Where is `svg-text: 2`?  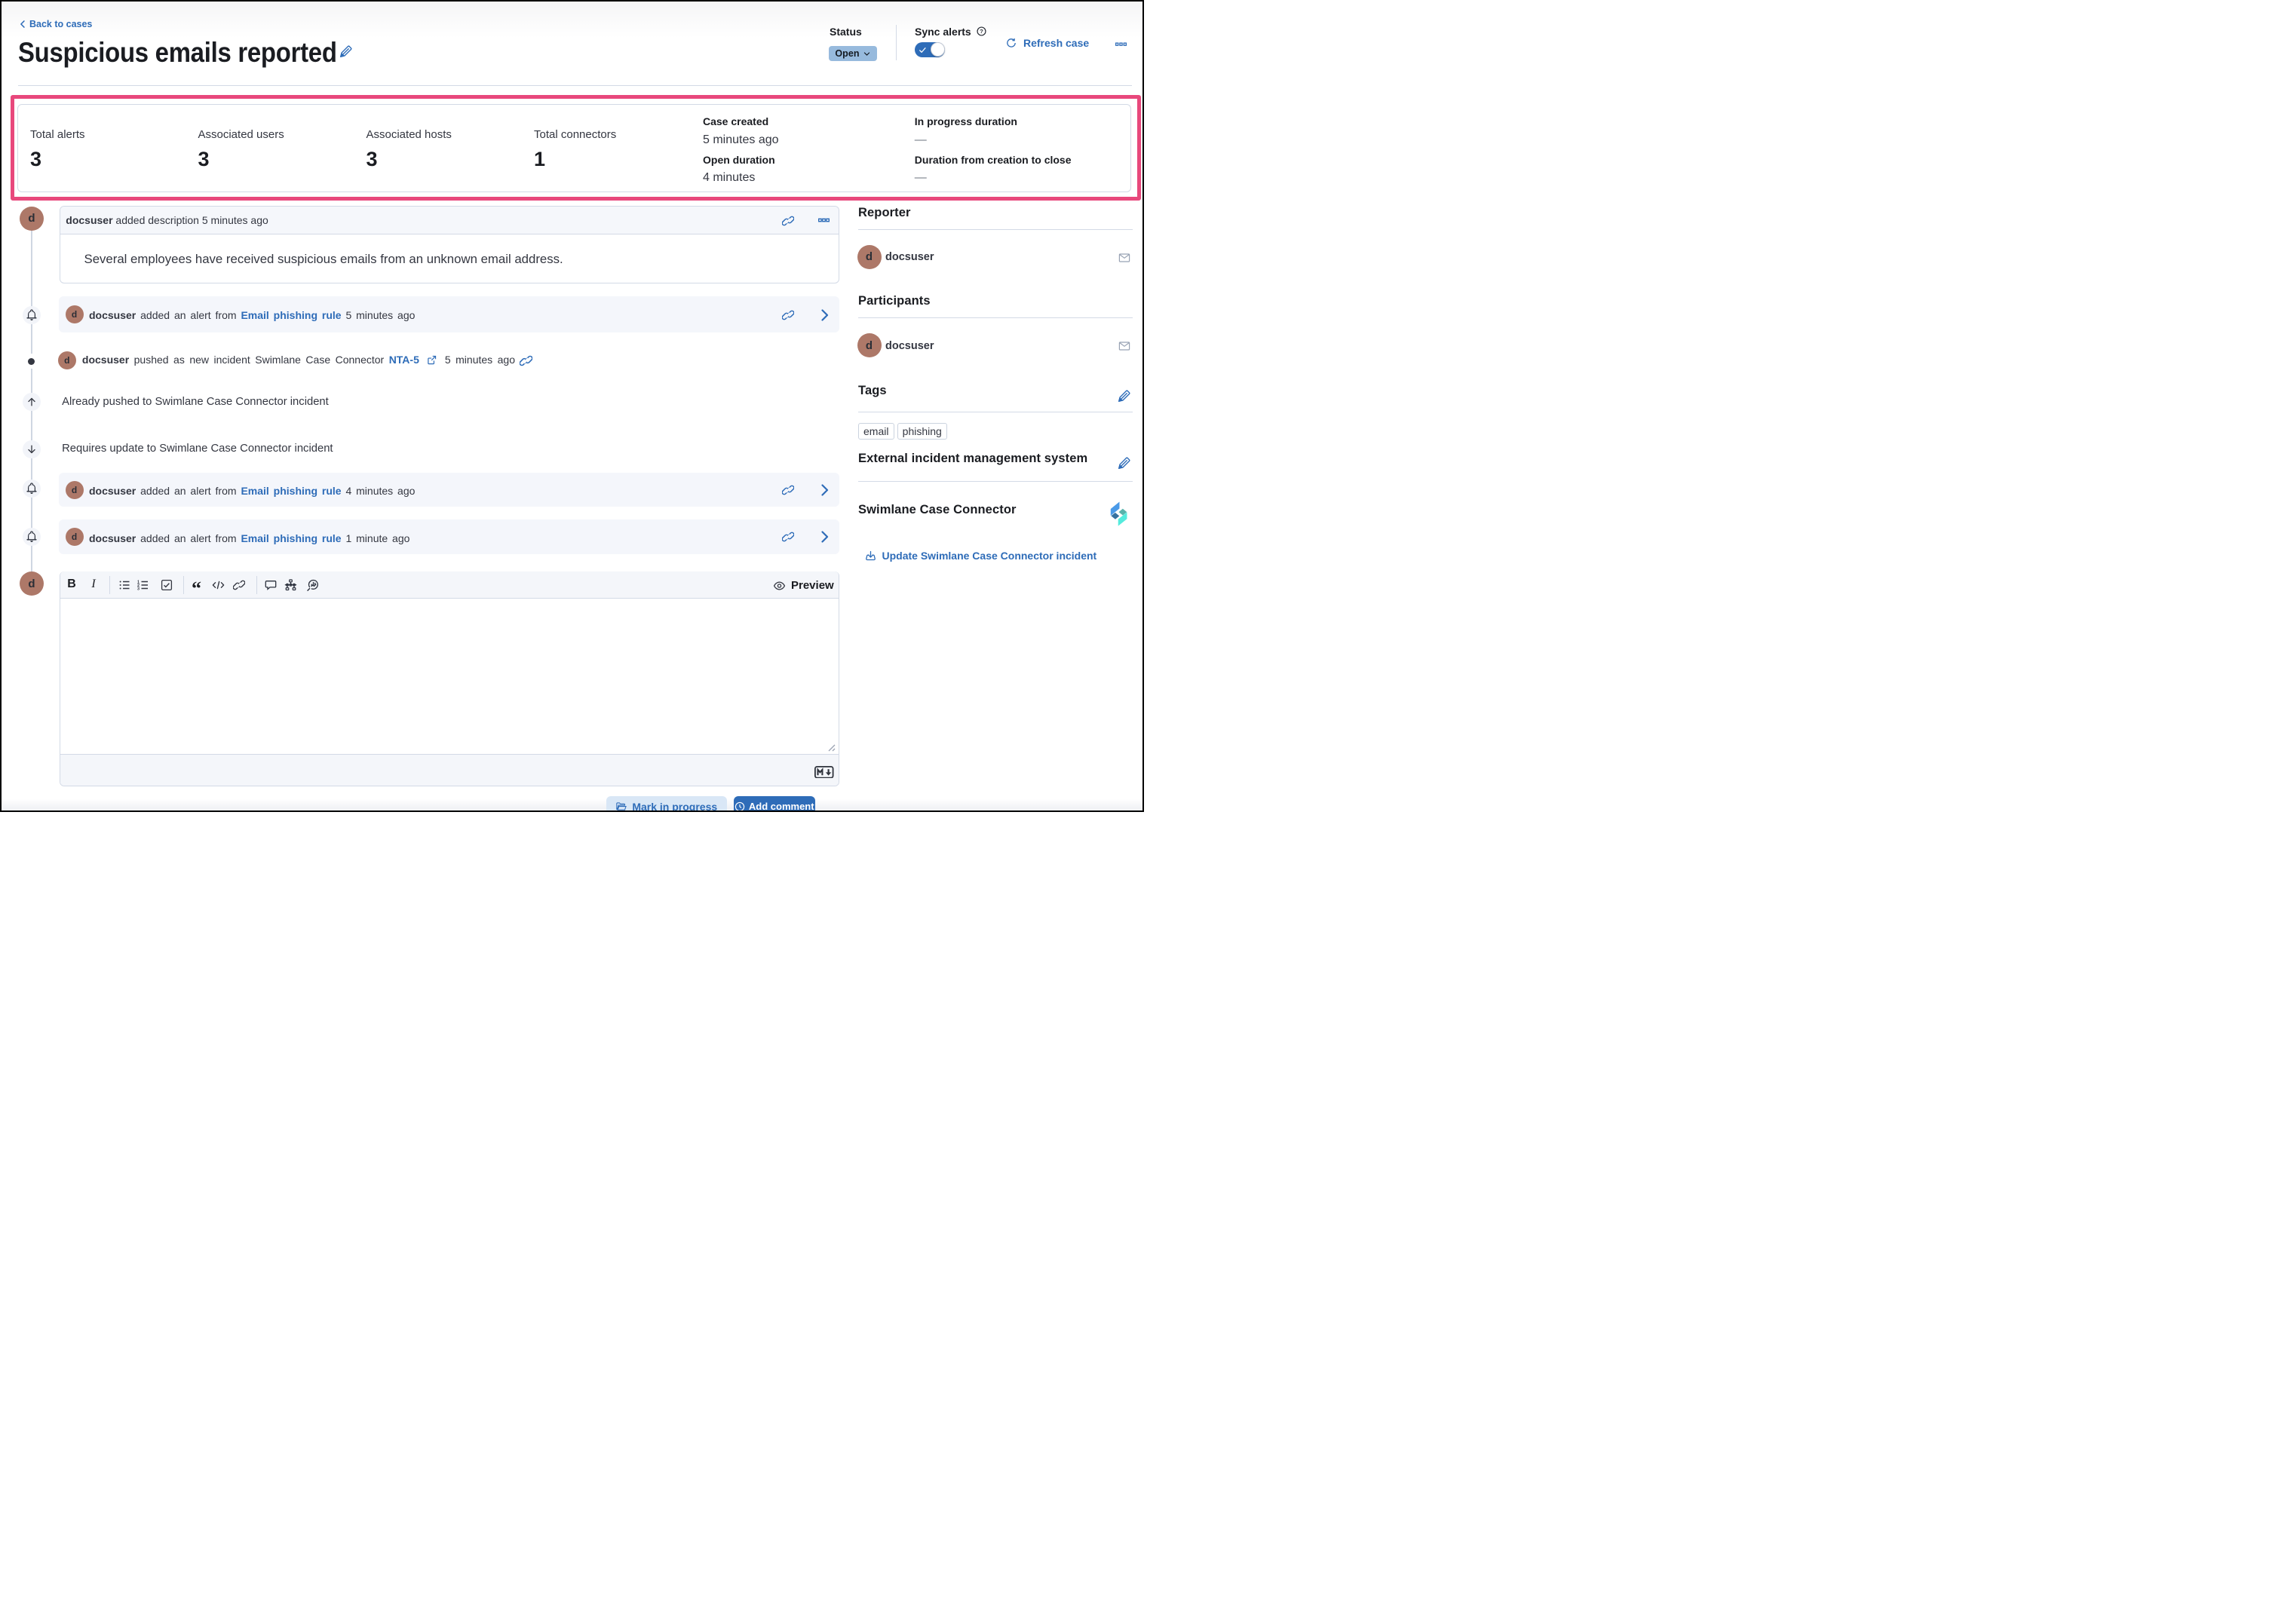
svg-text: 2 is located at coordinates (138, 586).